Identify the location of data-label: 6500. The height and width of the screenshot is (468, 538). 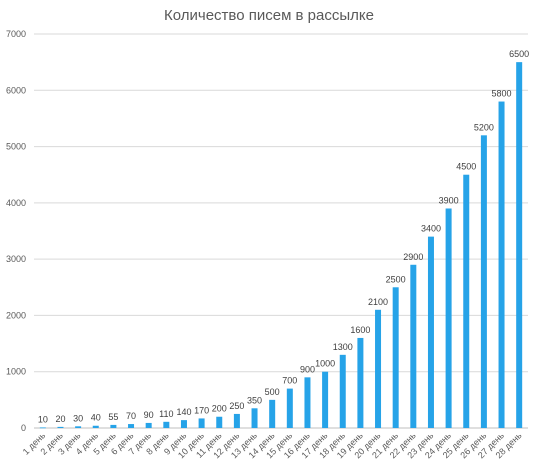
(519, 54).